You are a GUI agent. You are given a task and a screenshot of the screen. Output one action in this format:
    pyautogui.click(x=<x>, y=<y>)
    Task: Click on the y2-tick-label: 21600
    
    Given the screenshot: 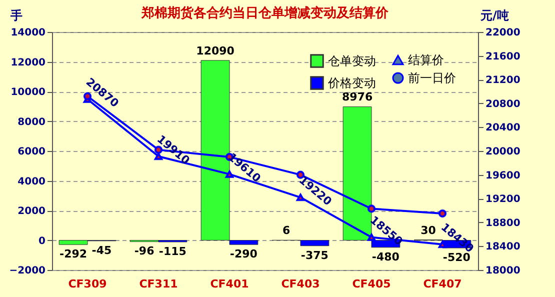 What is the action you would take?
    pyautogui.click(x=503, y=56)
    